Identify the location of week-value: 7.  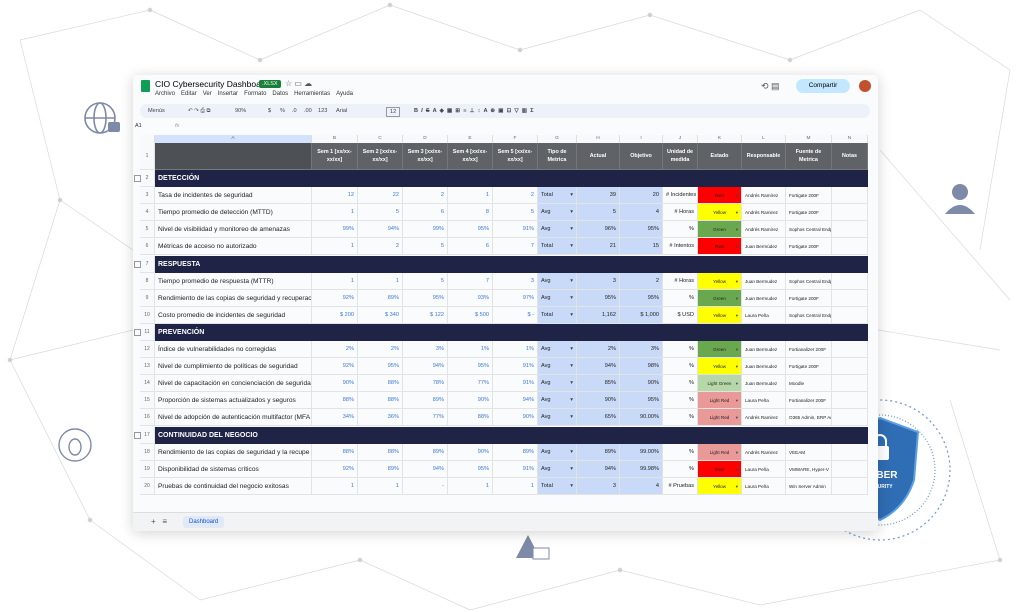
(515, 247).